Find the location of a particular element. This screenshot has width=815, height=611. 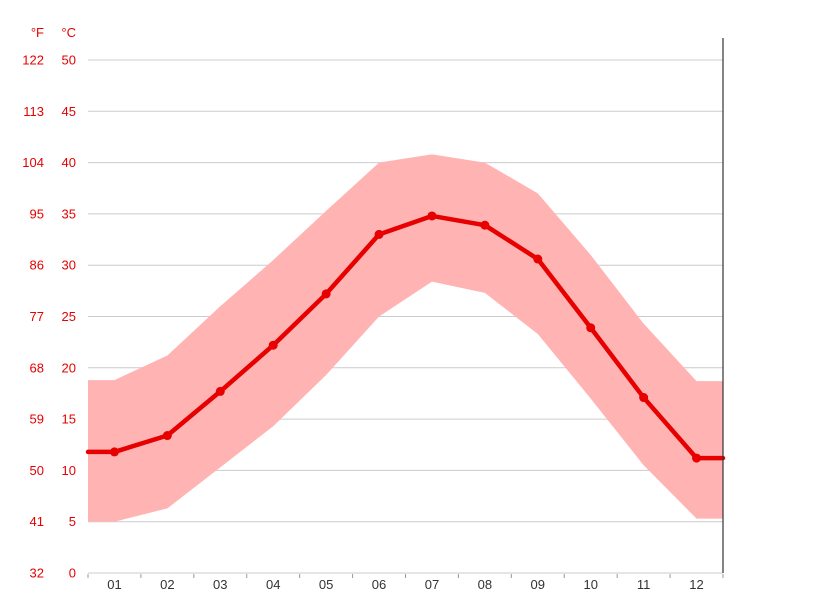

celsius-tick-label: 30 is located at coordinates (69, 265).